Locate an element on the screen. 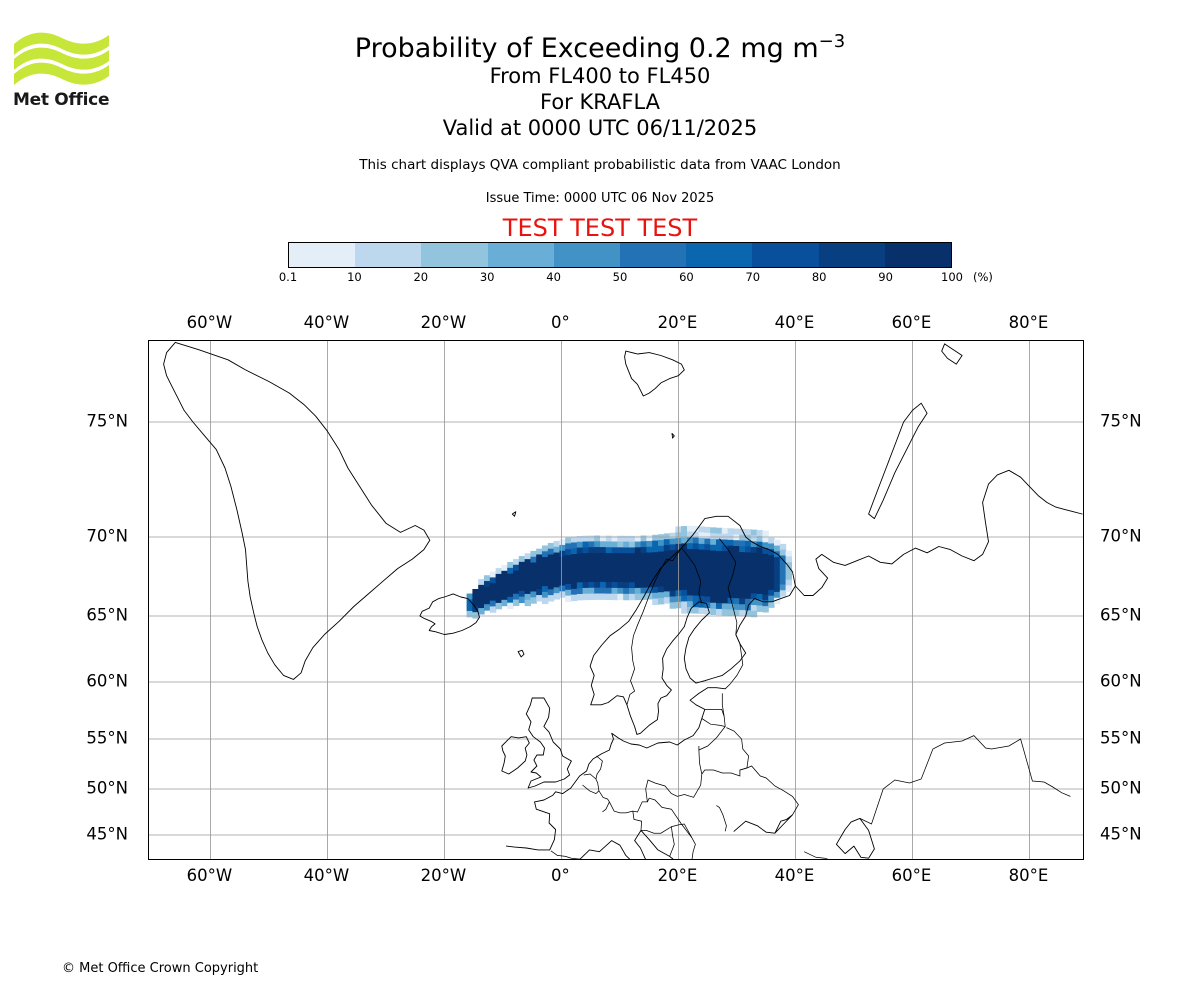 Image resolution: width=1200 pixels, height=1000 pixels. colorbar-tick-20: 20 is located at coordinates (421, 277).